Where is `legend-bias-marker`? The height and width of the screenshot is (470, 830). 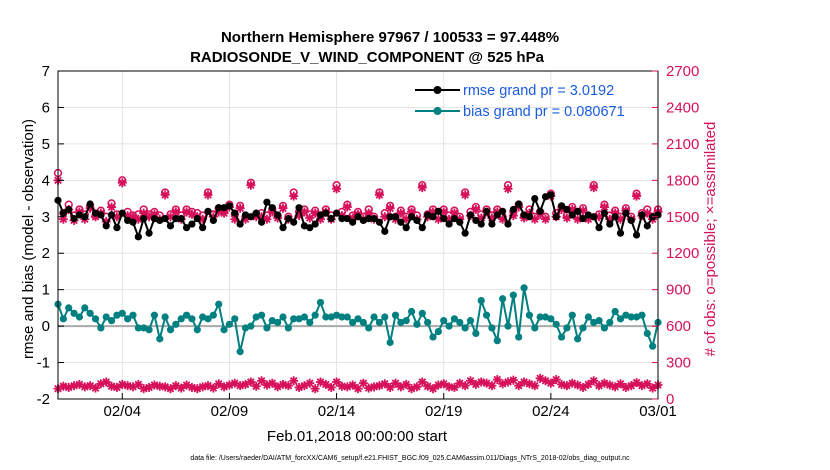
legend-bias-marker is located at coordinates (437, 111).